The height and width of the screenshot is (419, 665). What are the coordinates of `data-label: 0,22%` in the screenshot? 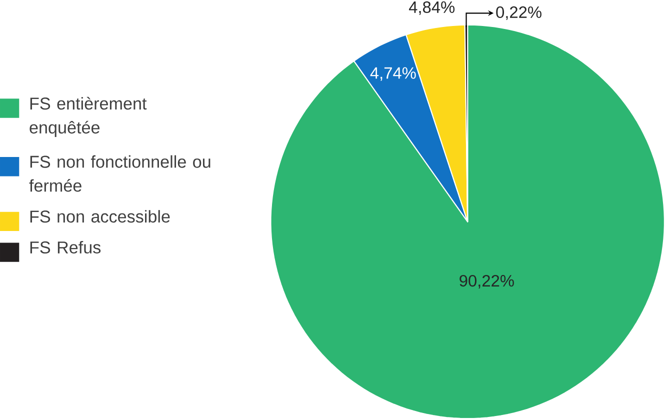 It's located at (519, 13).